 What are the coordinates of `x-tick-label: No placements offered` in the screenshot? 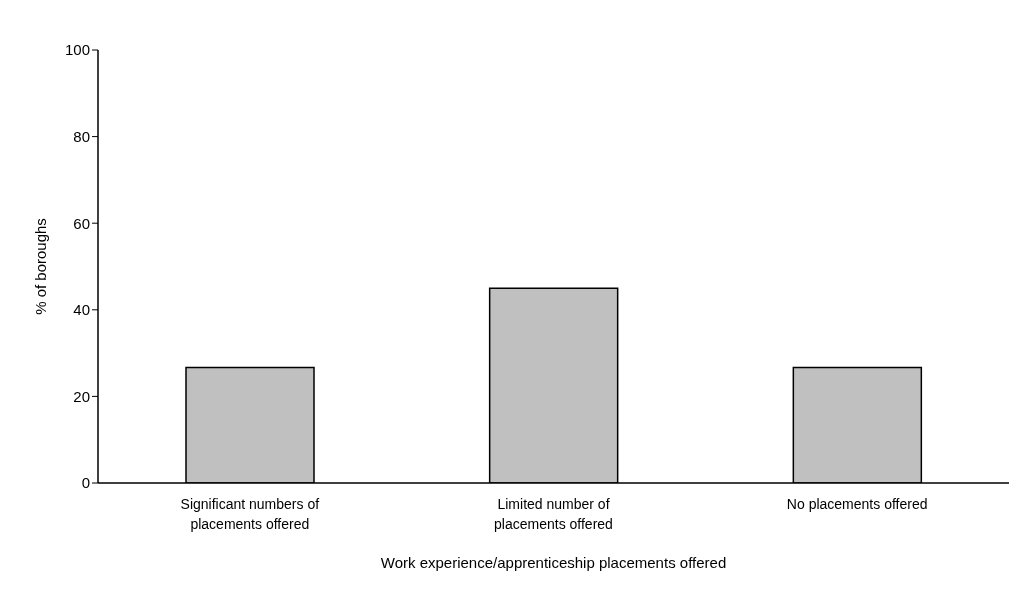 It's located at (857, 504).